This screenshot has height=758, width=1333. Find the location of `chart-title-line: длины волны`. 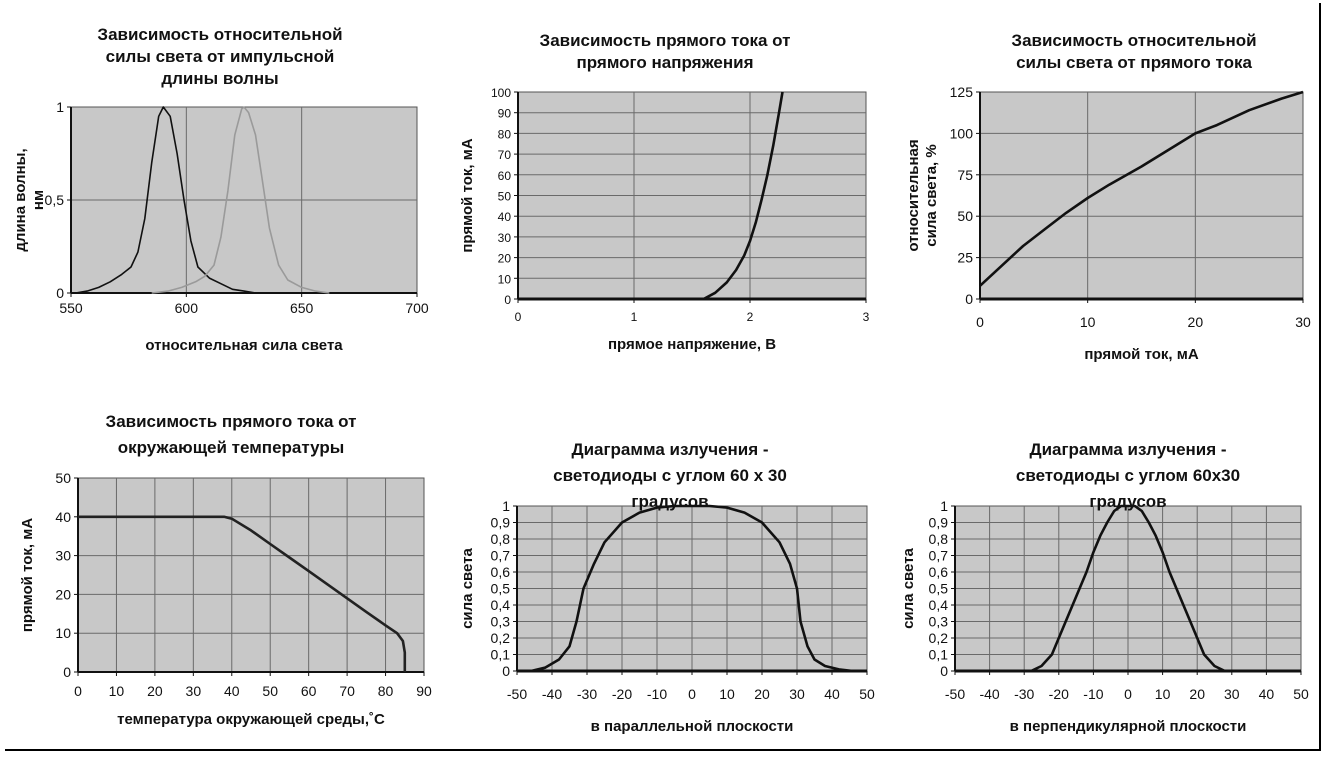

chart-title-line: длины волны is located at coordinates (219, 78).